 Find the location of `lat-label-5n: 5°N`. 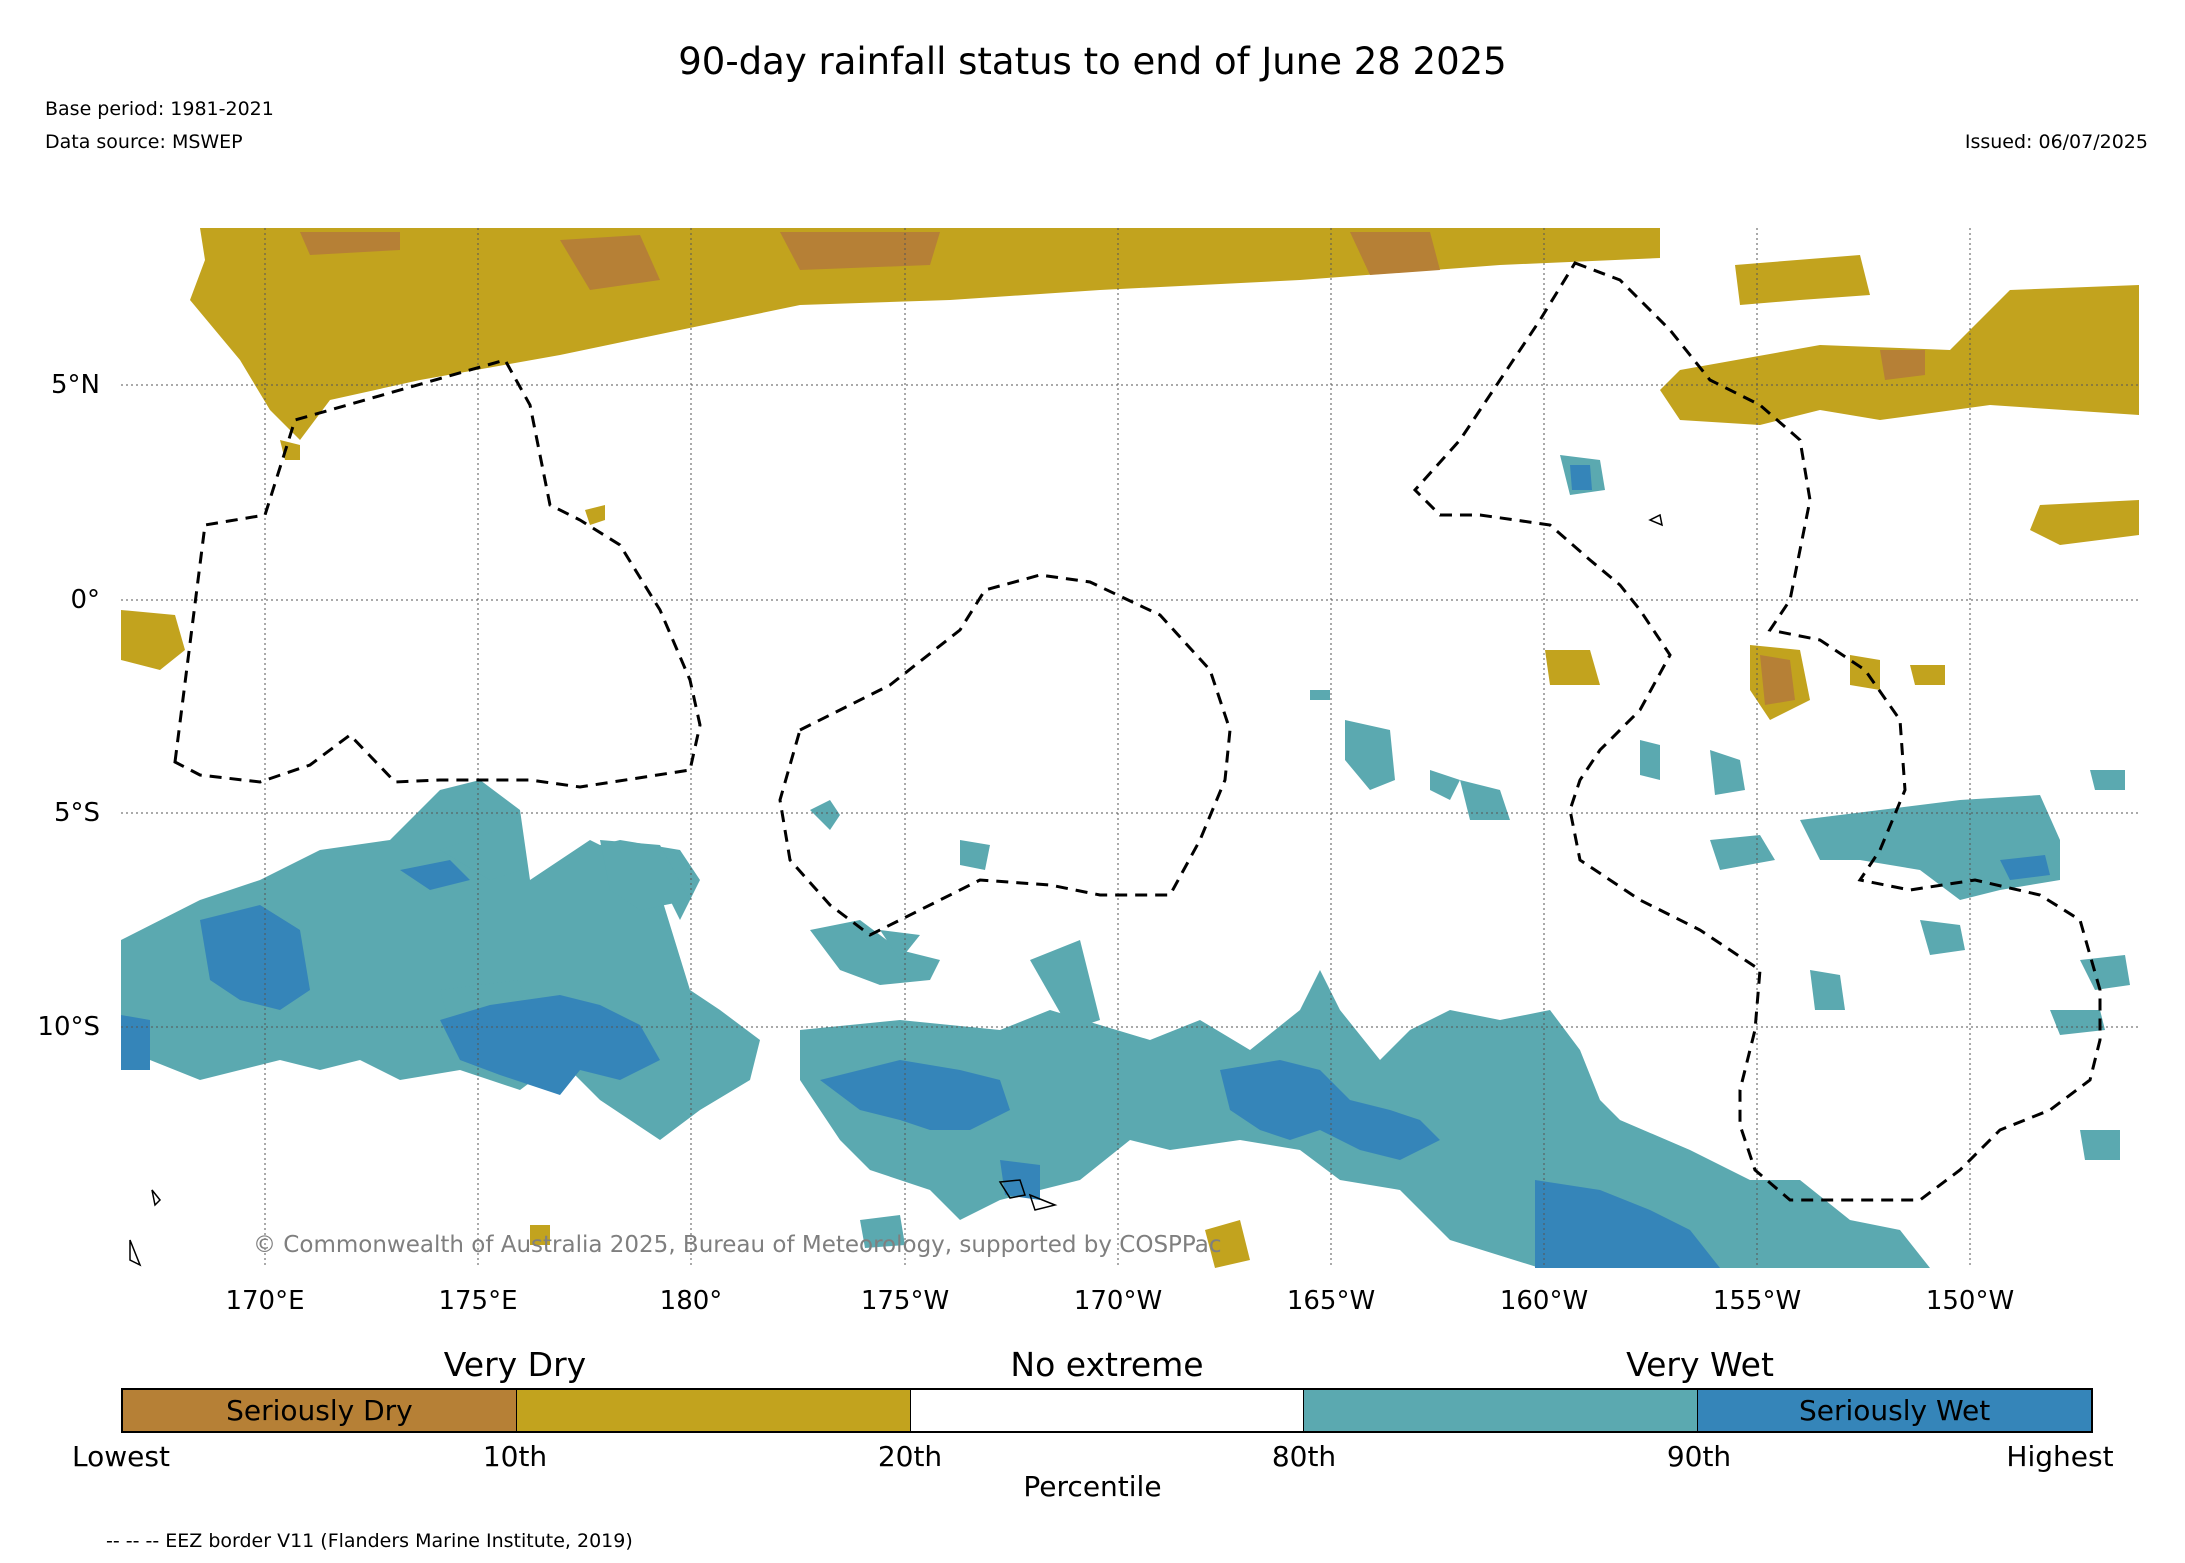

lat-label-5n: 5°N is located at coordinates (75, 385).